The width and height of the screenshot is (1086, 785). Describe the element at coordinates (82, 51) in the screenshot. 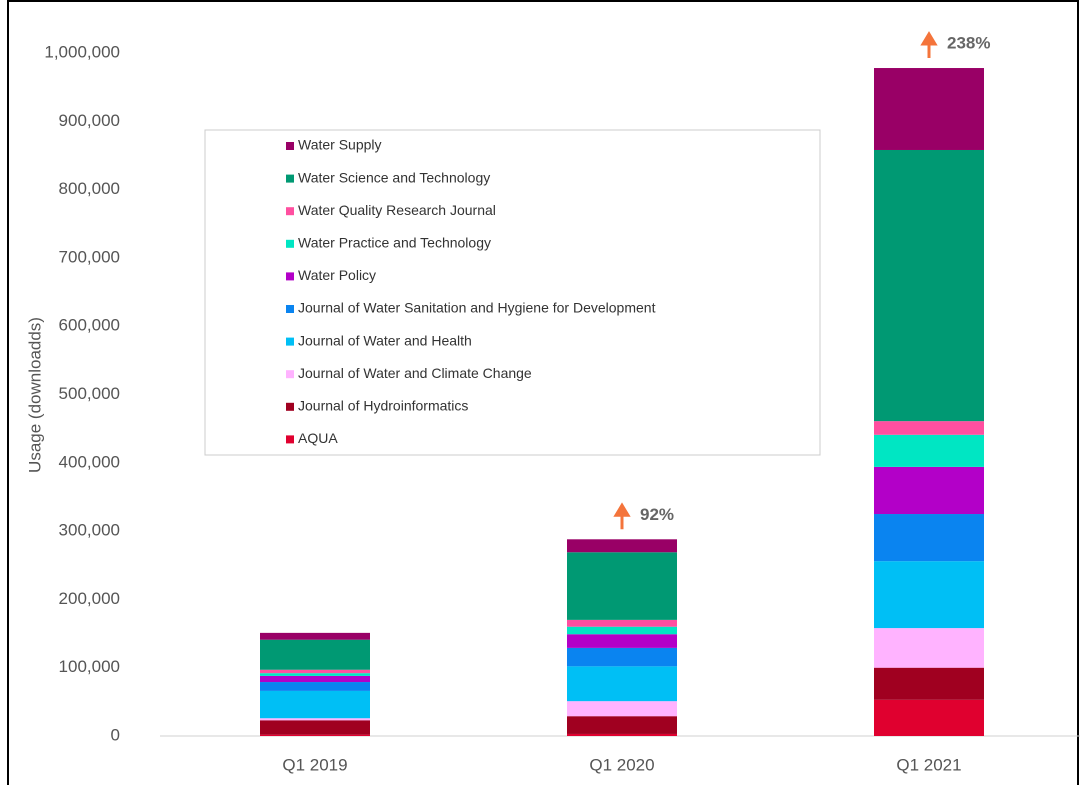

I see `y-tick-label: 1,000,000` at that location.